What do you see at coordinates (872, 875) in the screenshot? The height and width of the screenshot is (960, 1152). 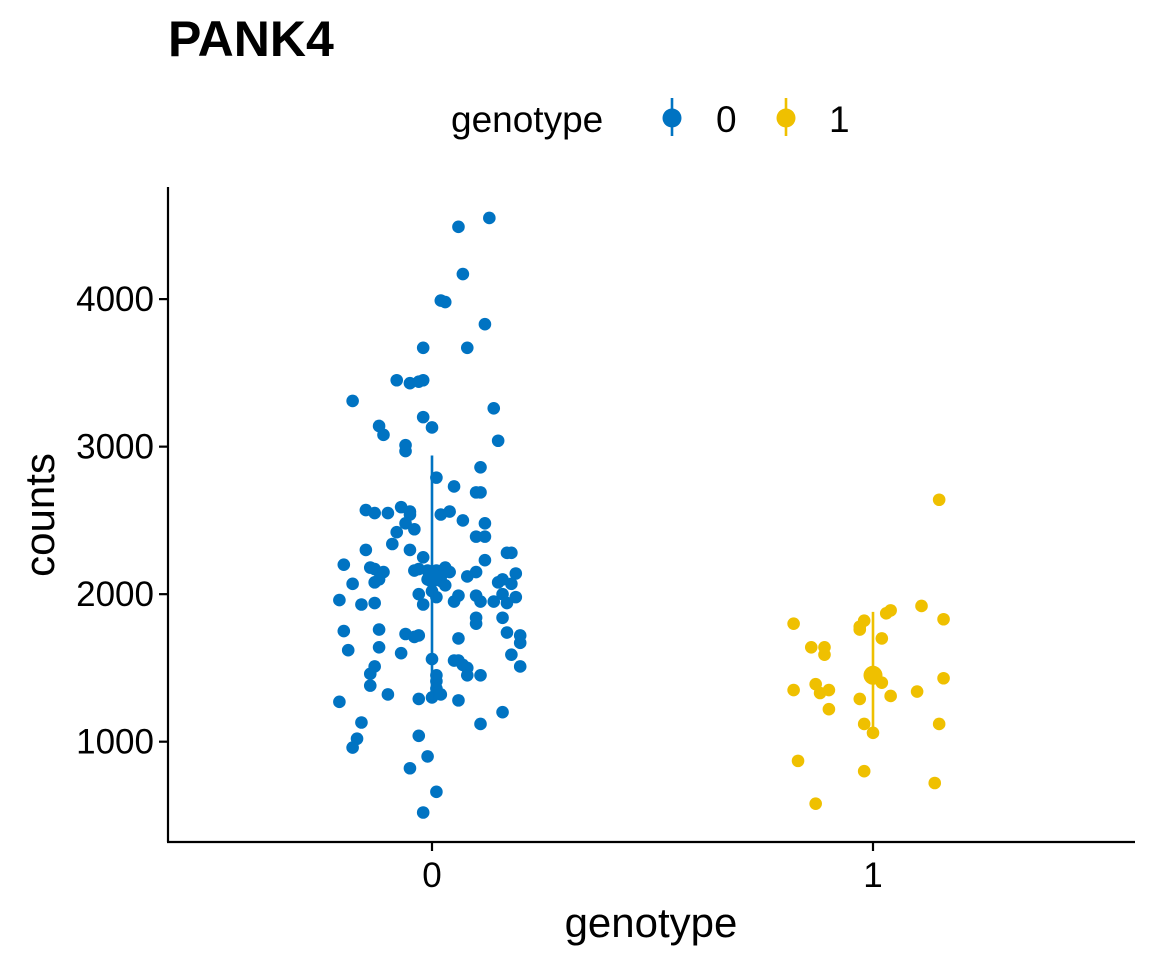 I see `x-tick-label: 1` at bounding box center [872, 875].